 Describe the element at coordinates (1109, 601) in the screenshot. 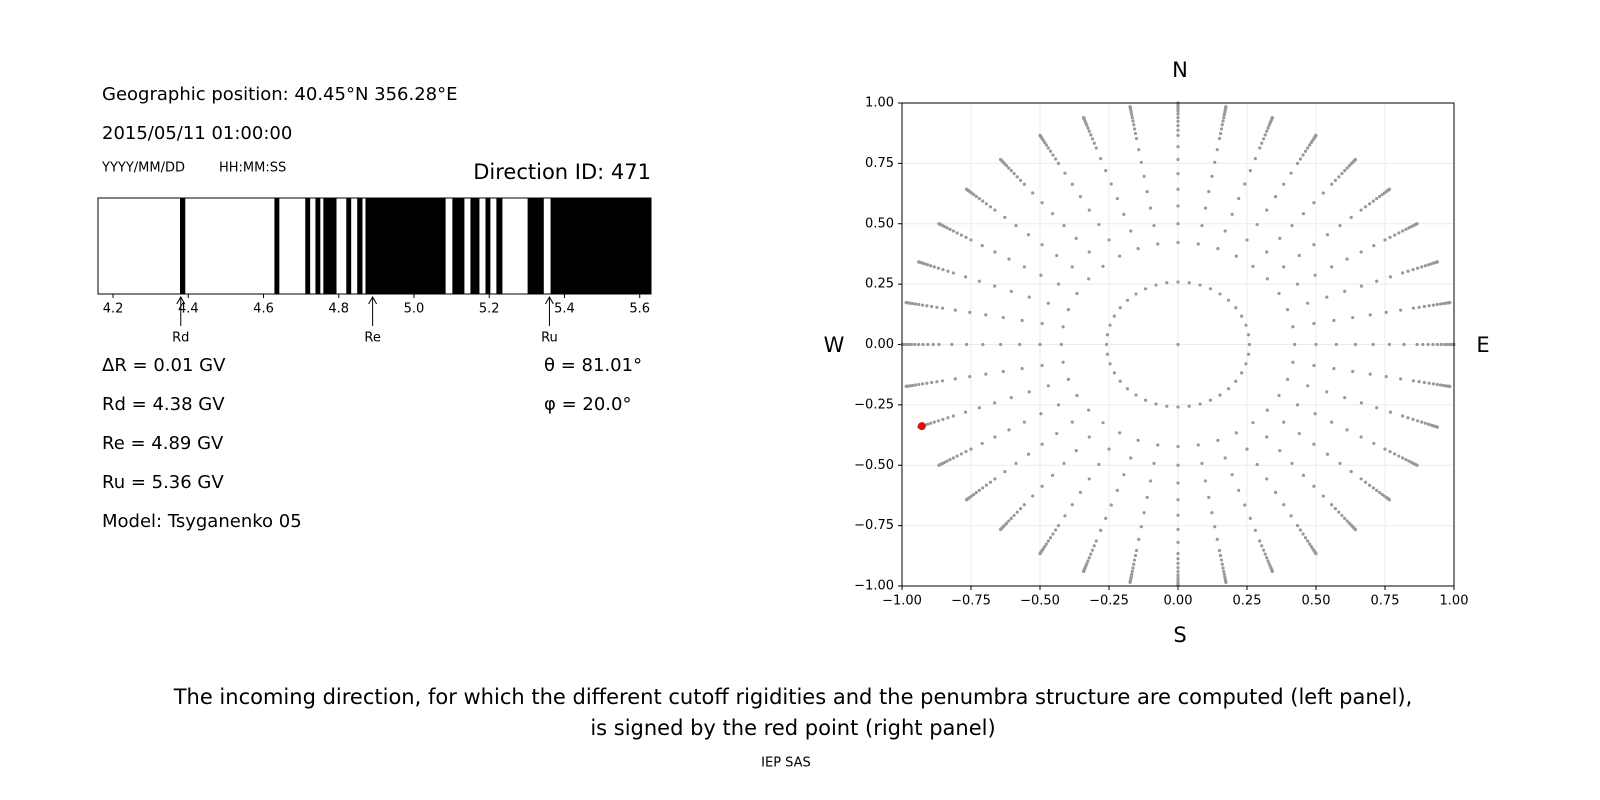

I see `x-tick-label: −0.25` at that location.